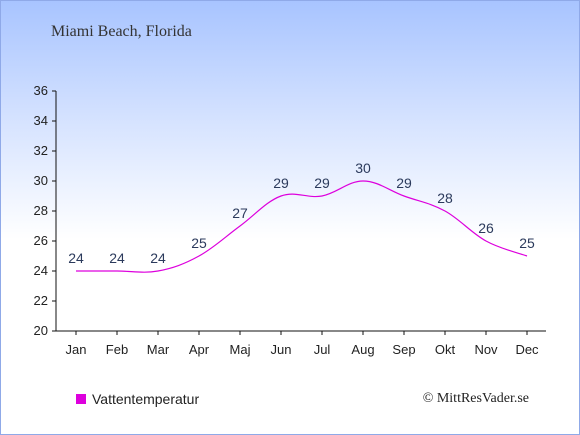 The width and height of the screenshot is (580, 435). Describe the element at coordinates (403, 349) in the screenshot. I see `x-tick-label: Sep` at that location.